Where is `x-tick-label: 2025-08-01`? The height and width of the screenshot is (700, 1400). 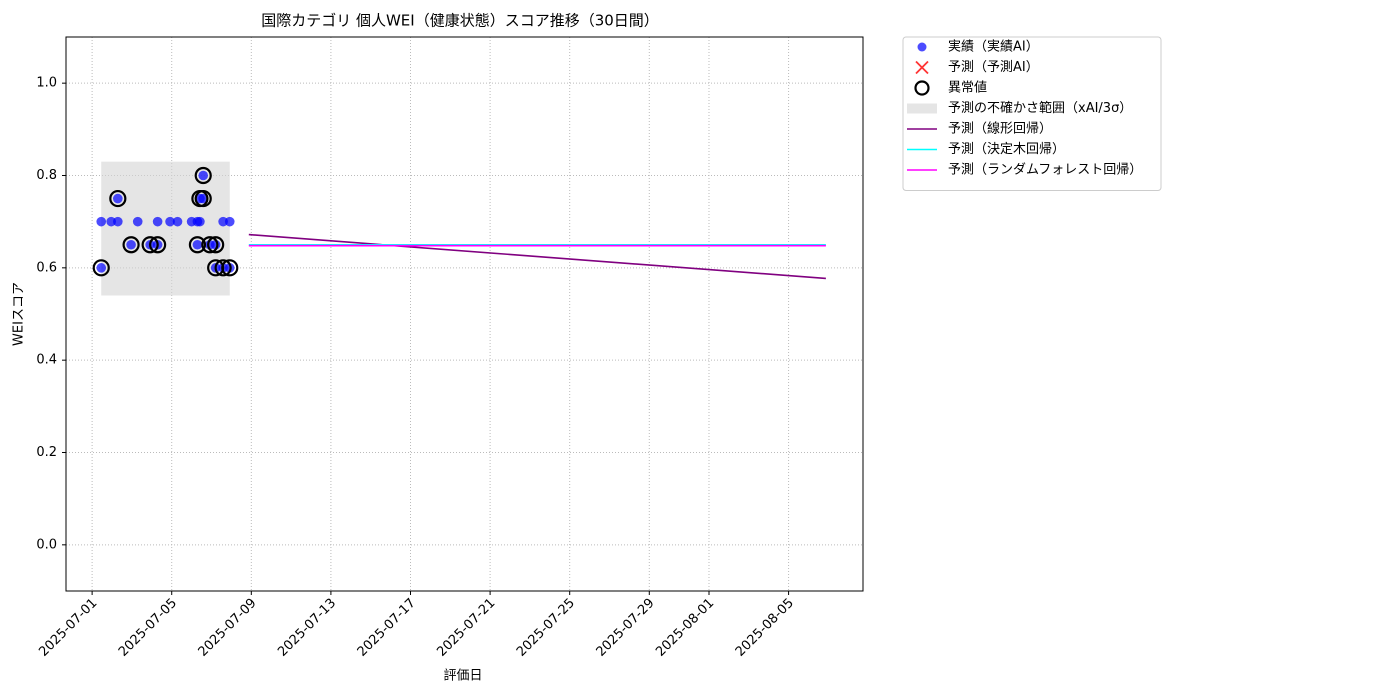 x-tick-label: 2025-08-01 is located at coordinates (685, 628).